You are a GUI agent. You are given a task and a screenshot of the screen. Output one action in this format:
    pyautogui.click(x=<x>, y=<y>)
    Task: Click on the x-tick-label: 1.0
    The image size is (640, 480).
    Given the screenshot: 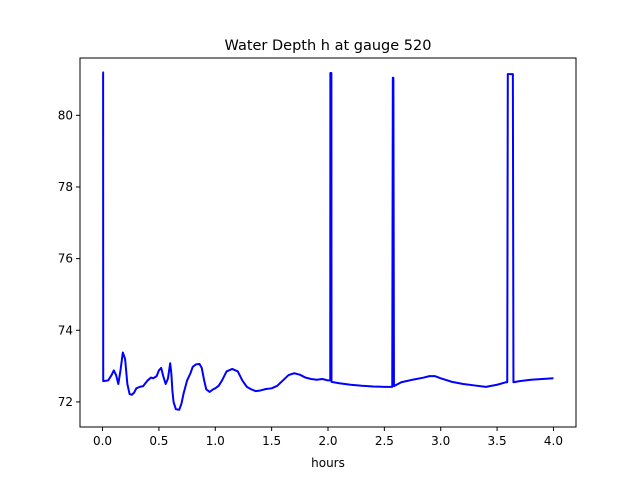 What is the action you would take?
    pyautogui.click(x=215, y=441)
    